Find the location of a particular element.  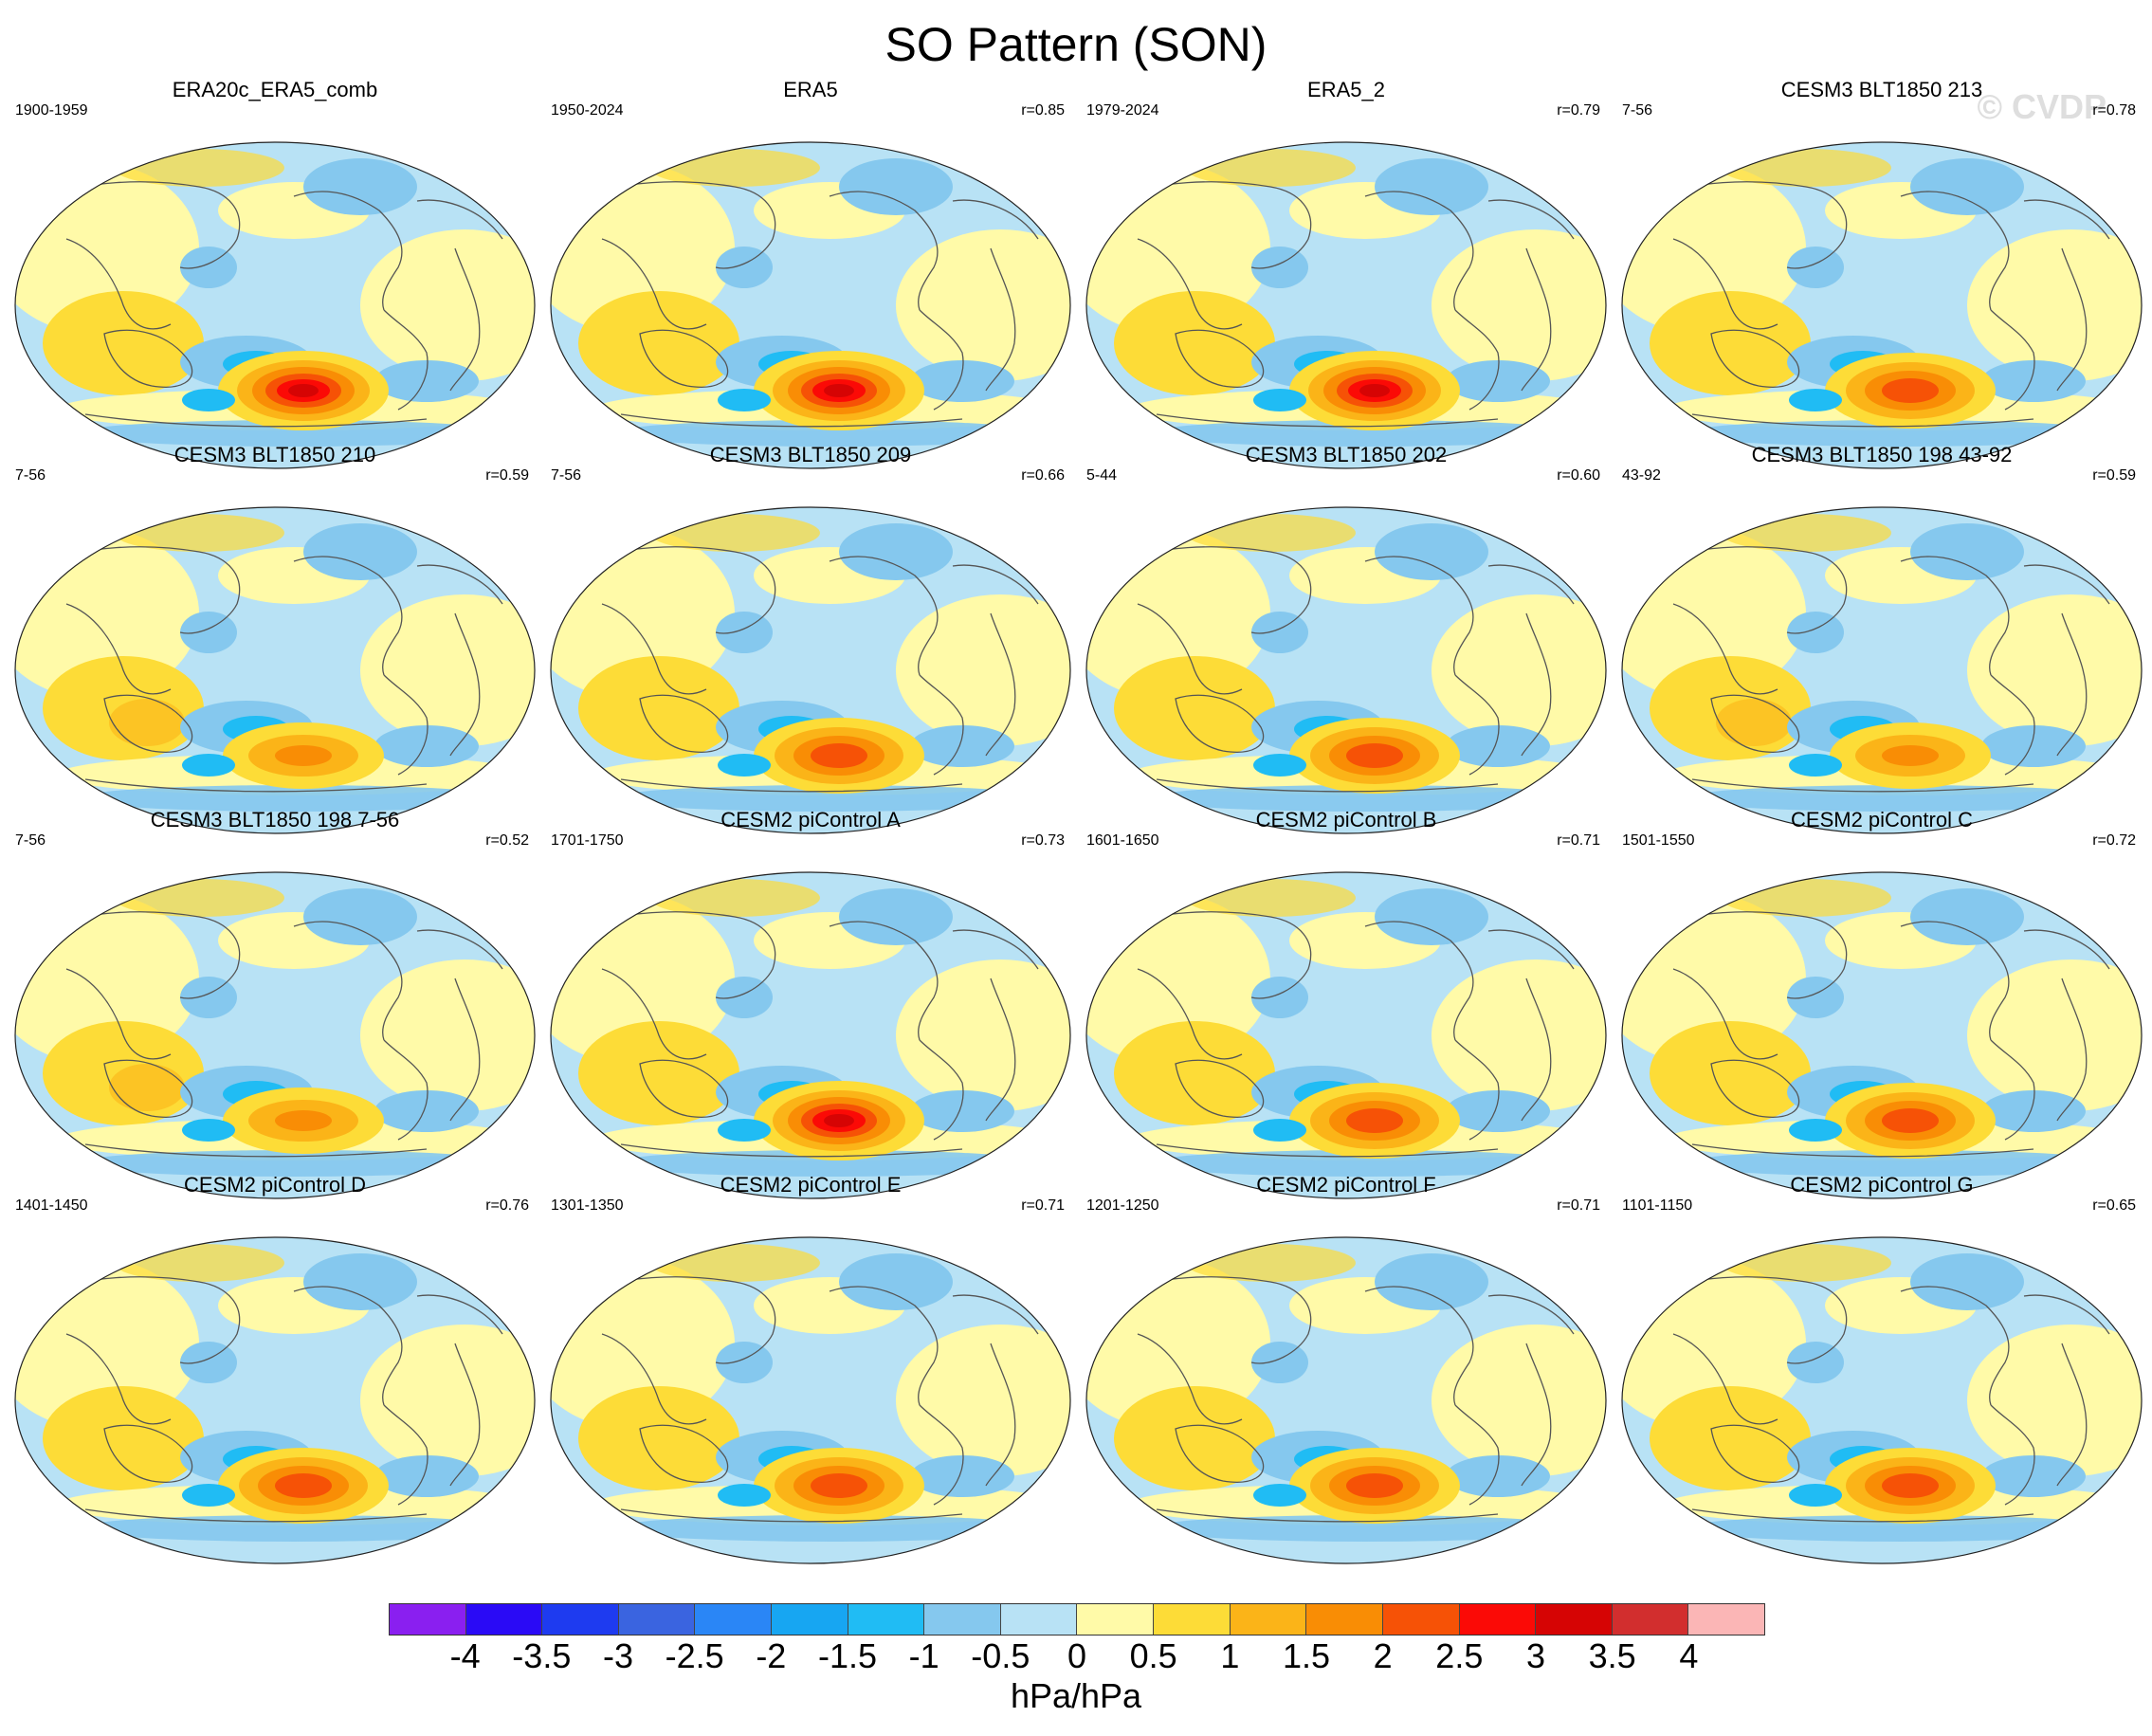

colorbar-tick-label: 2.5 is located at coordinates (1460, 1655).